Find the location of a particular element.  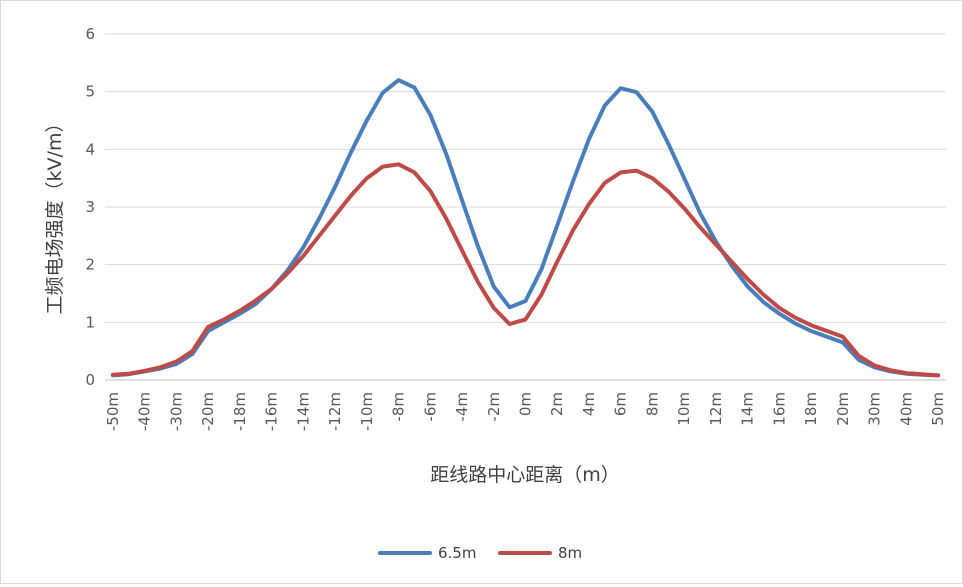

y-tick-label: 5 is located at coordinates (90, 92).